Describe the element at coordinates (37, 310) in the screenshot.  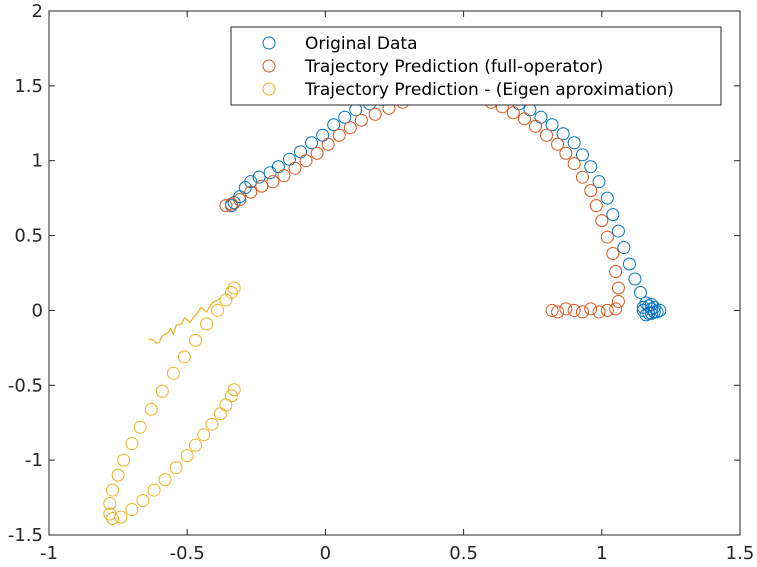
I see `y-tick-label: 0` at that location.